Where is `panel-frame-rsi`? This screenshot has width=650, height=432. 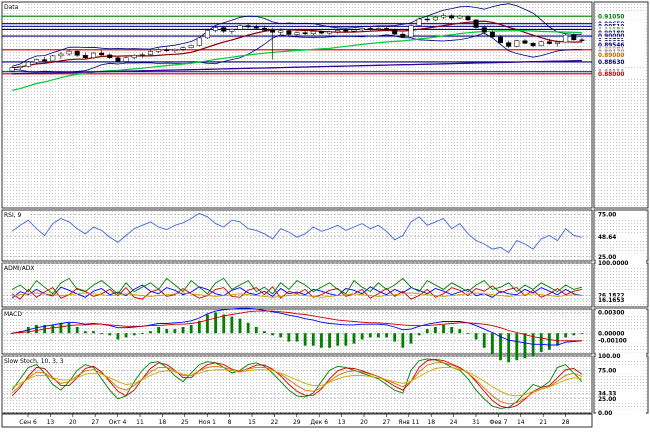 panel-frame-rsi is located at coordinates (297, 235).